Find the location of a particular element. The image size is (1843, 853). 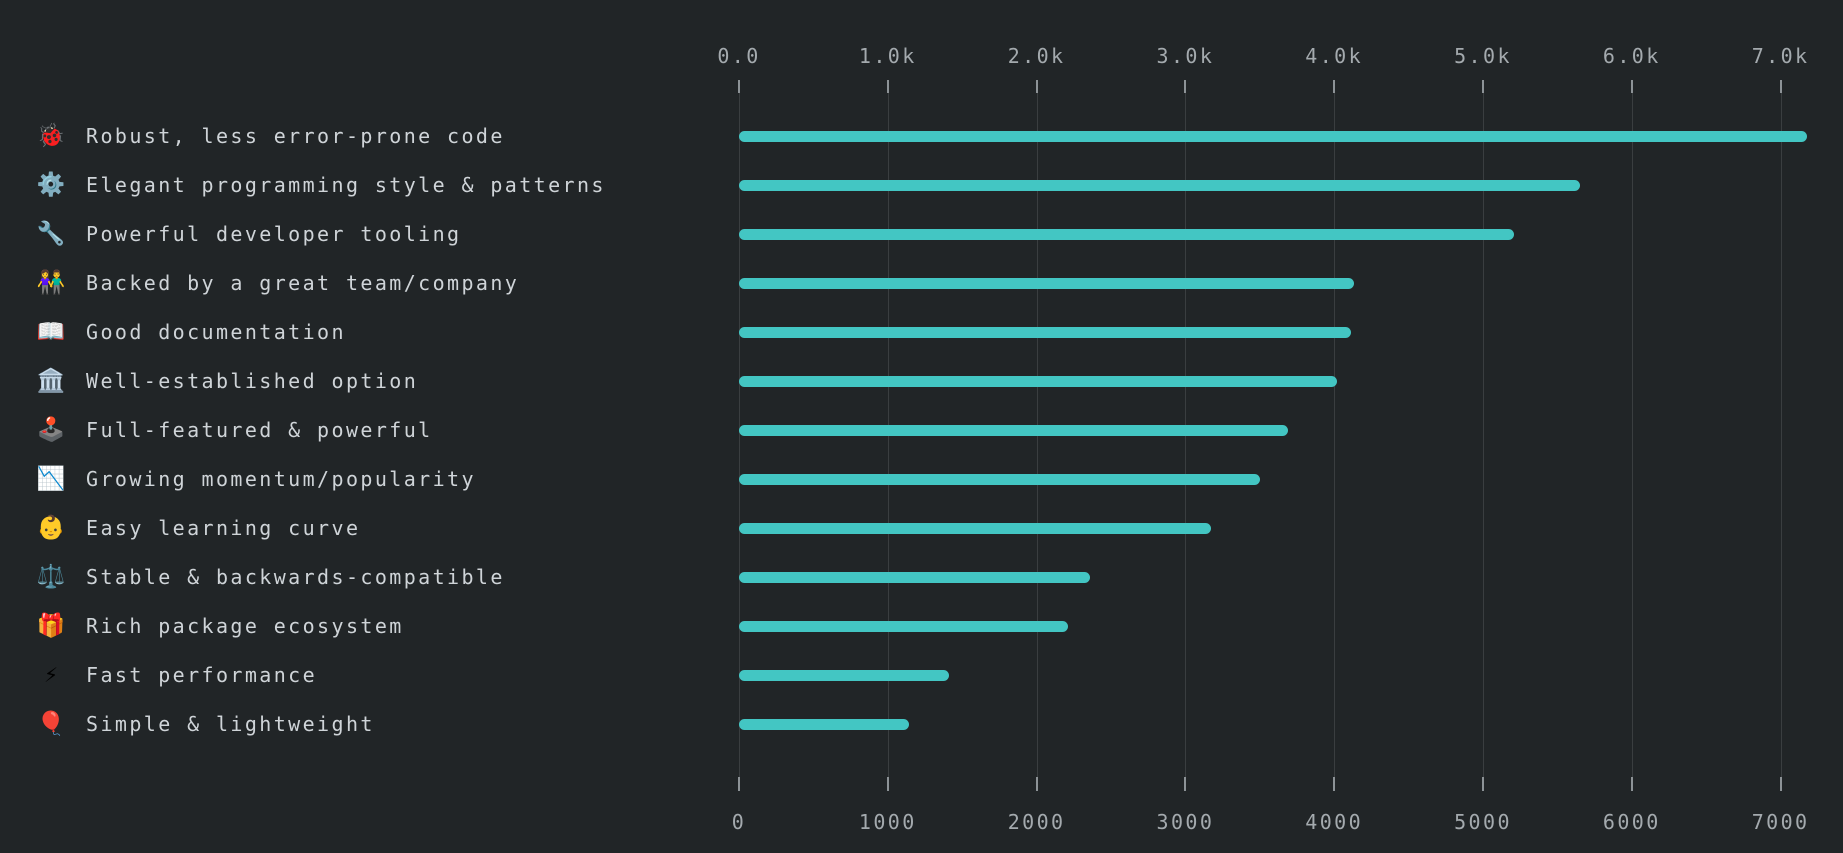

category-label: 🏛️ Well-established option is located at coordinates (227, 381).